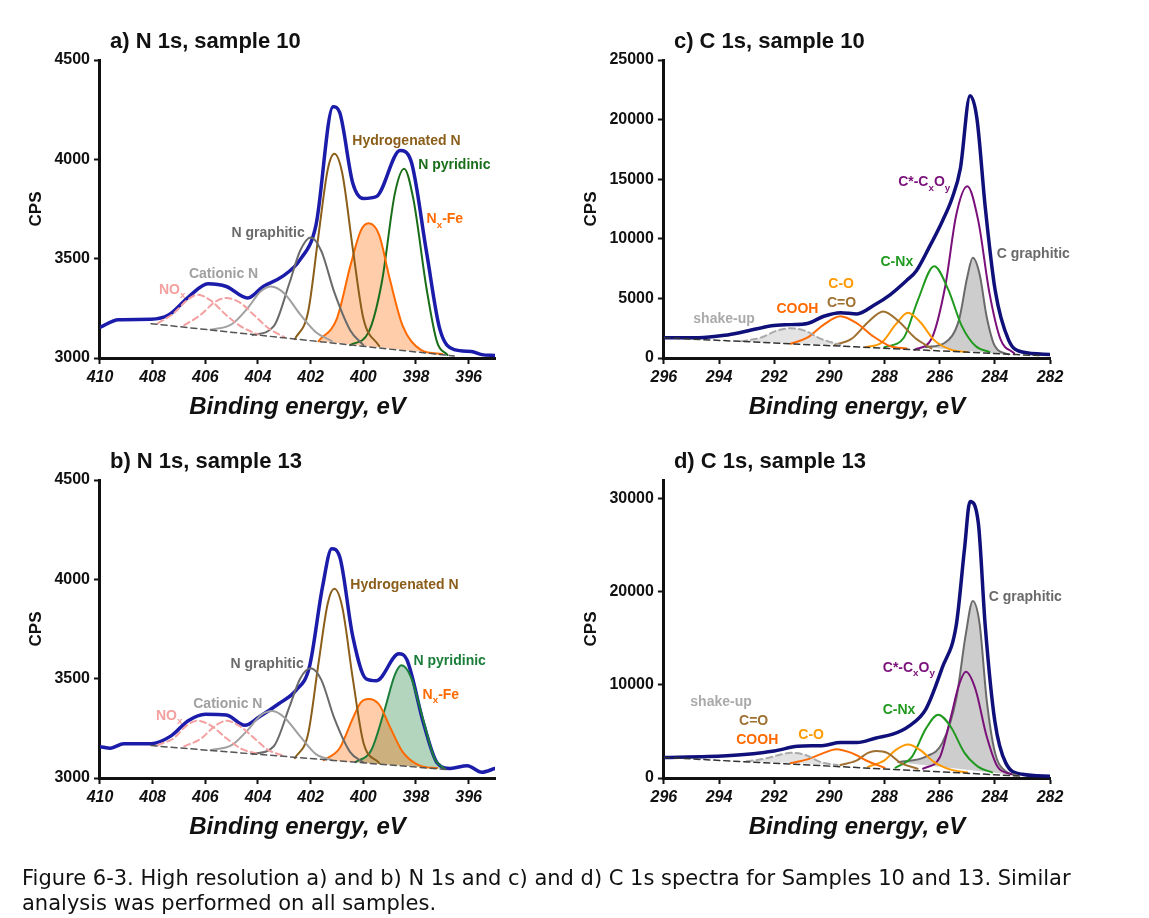 The image size is (1149, 918). Describe the element at coordinates (205, 40) in the screenshot. I see `chart-title: a) N 1s, sample 10` at that location.